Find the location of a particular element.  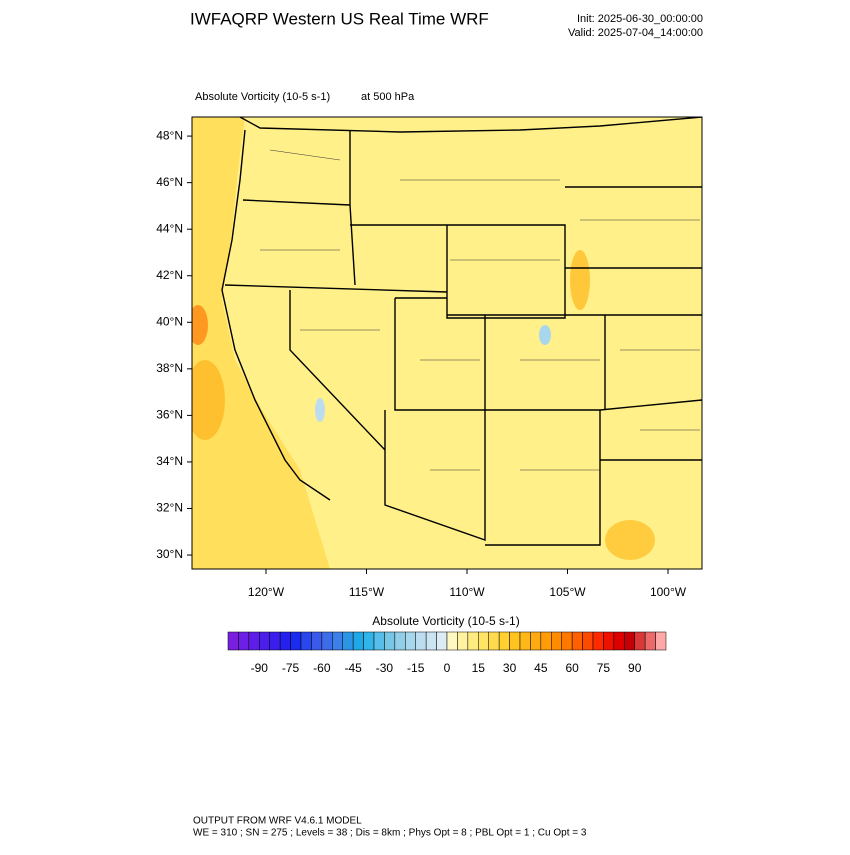

colorbar-label: -45 is located at coordinates (353, 668).